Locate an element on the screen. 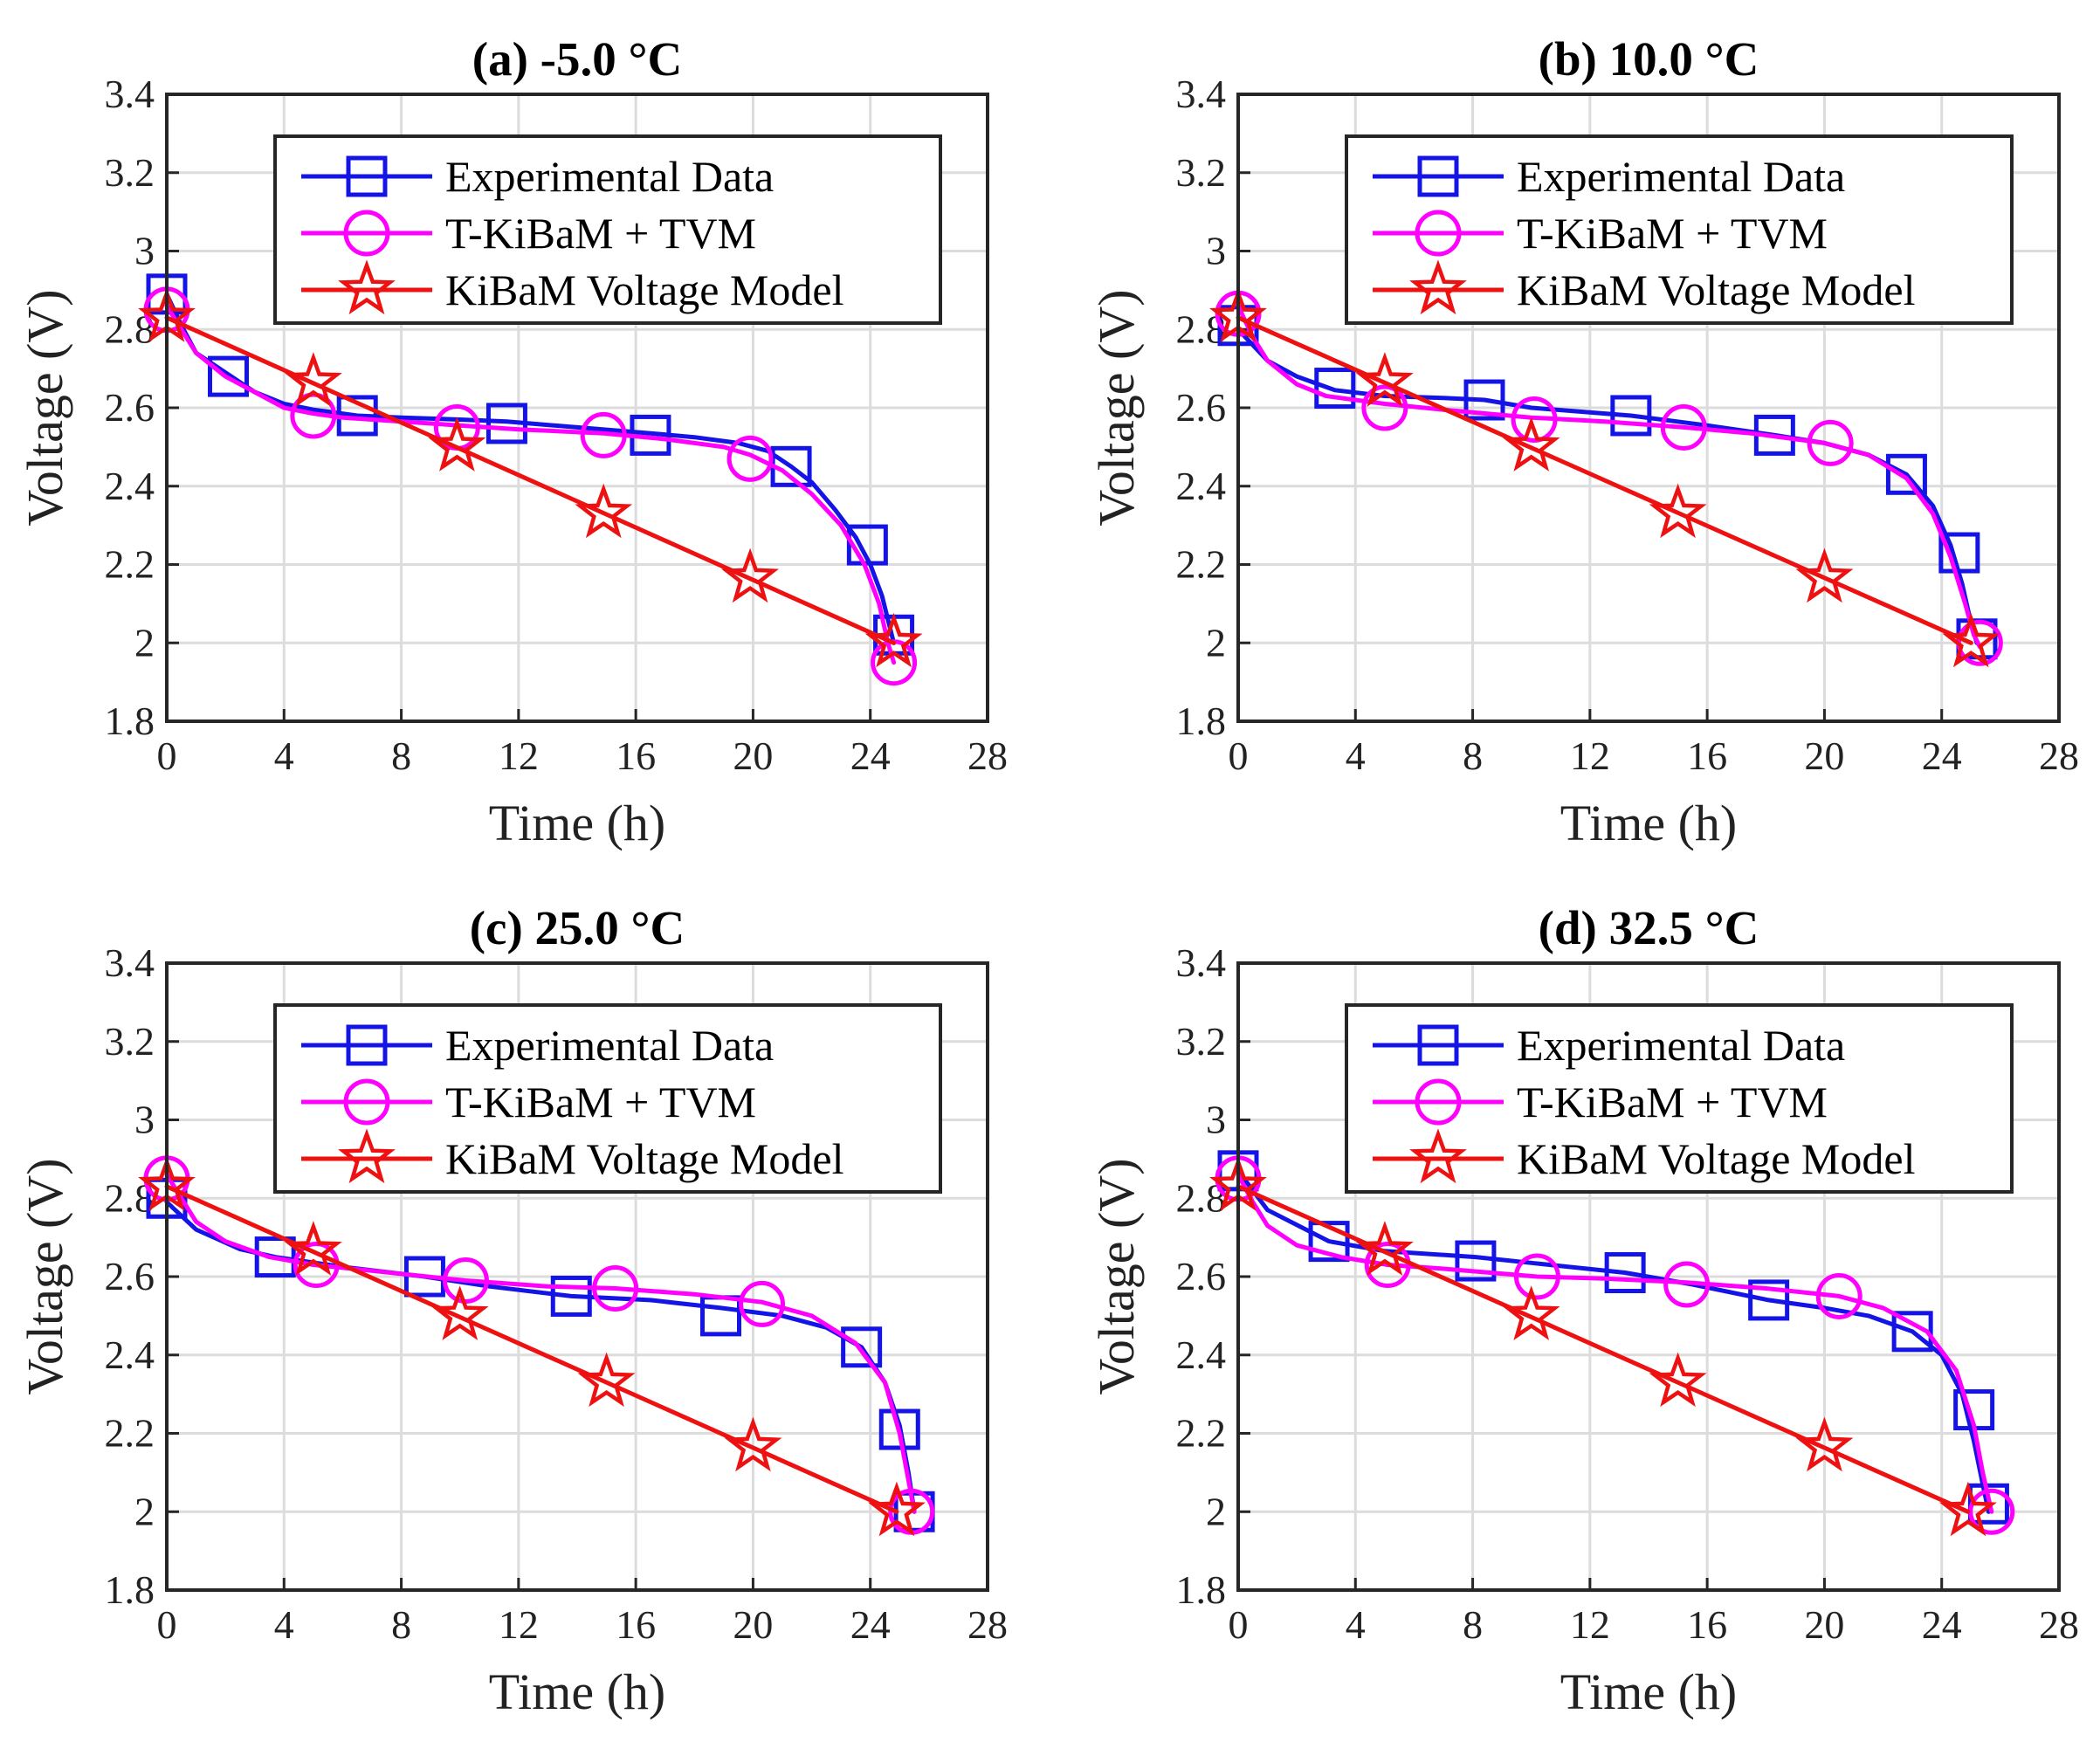  series-line-experimental-data is located at coordinates (530, 469).